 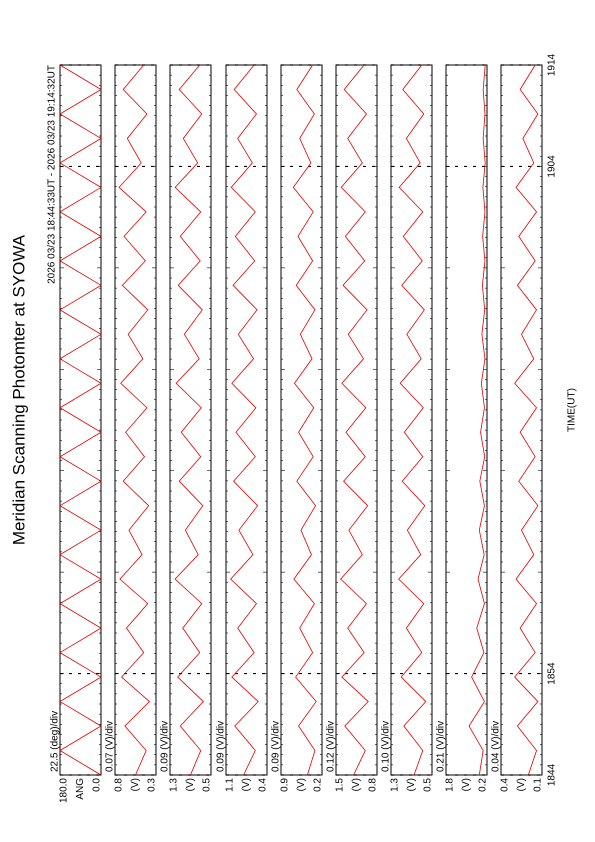 What do you see at coordinates (80, 789) in the screenshot?
I see `channel-label: ANG` at bounding box center [80, 789].